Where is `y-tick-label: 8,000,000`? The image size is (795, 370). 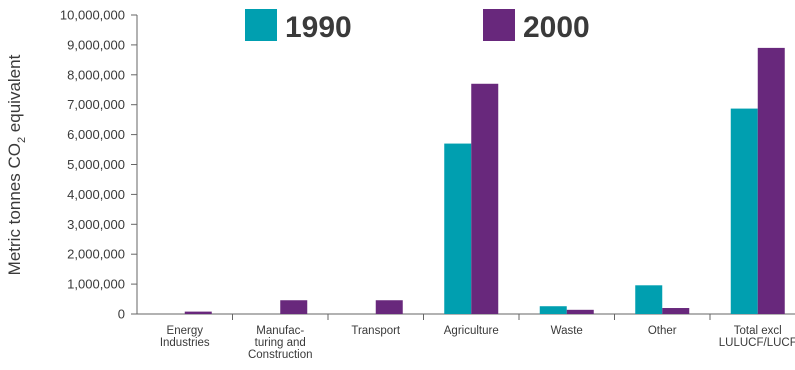
y-tick-label: 8,000,000 is located at coordinates (96, 74).